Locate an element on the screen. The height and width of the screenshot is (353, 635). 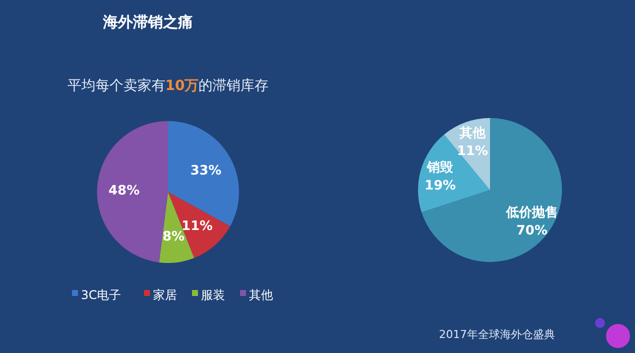
data-label: 19% is located at coordinates (440, 186).